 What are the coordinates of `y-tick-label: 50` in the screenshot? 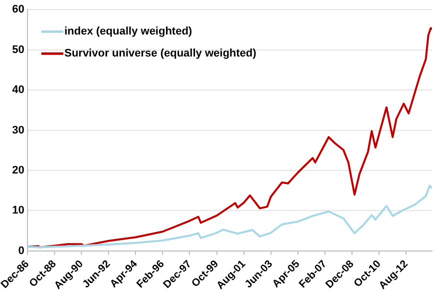 It's located at (18, 50).